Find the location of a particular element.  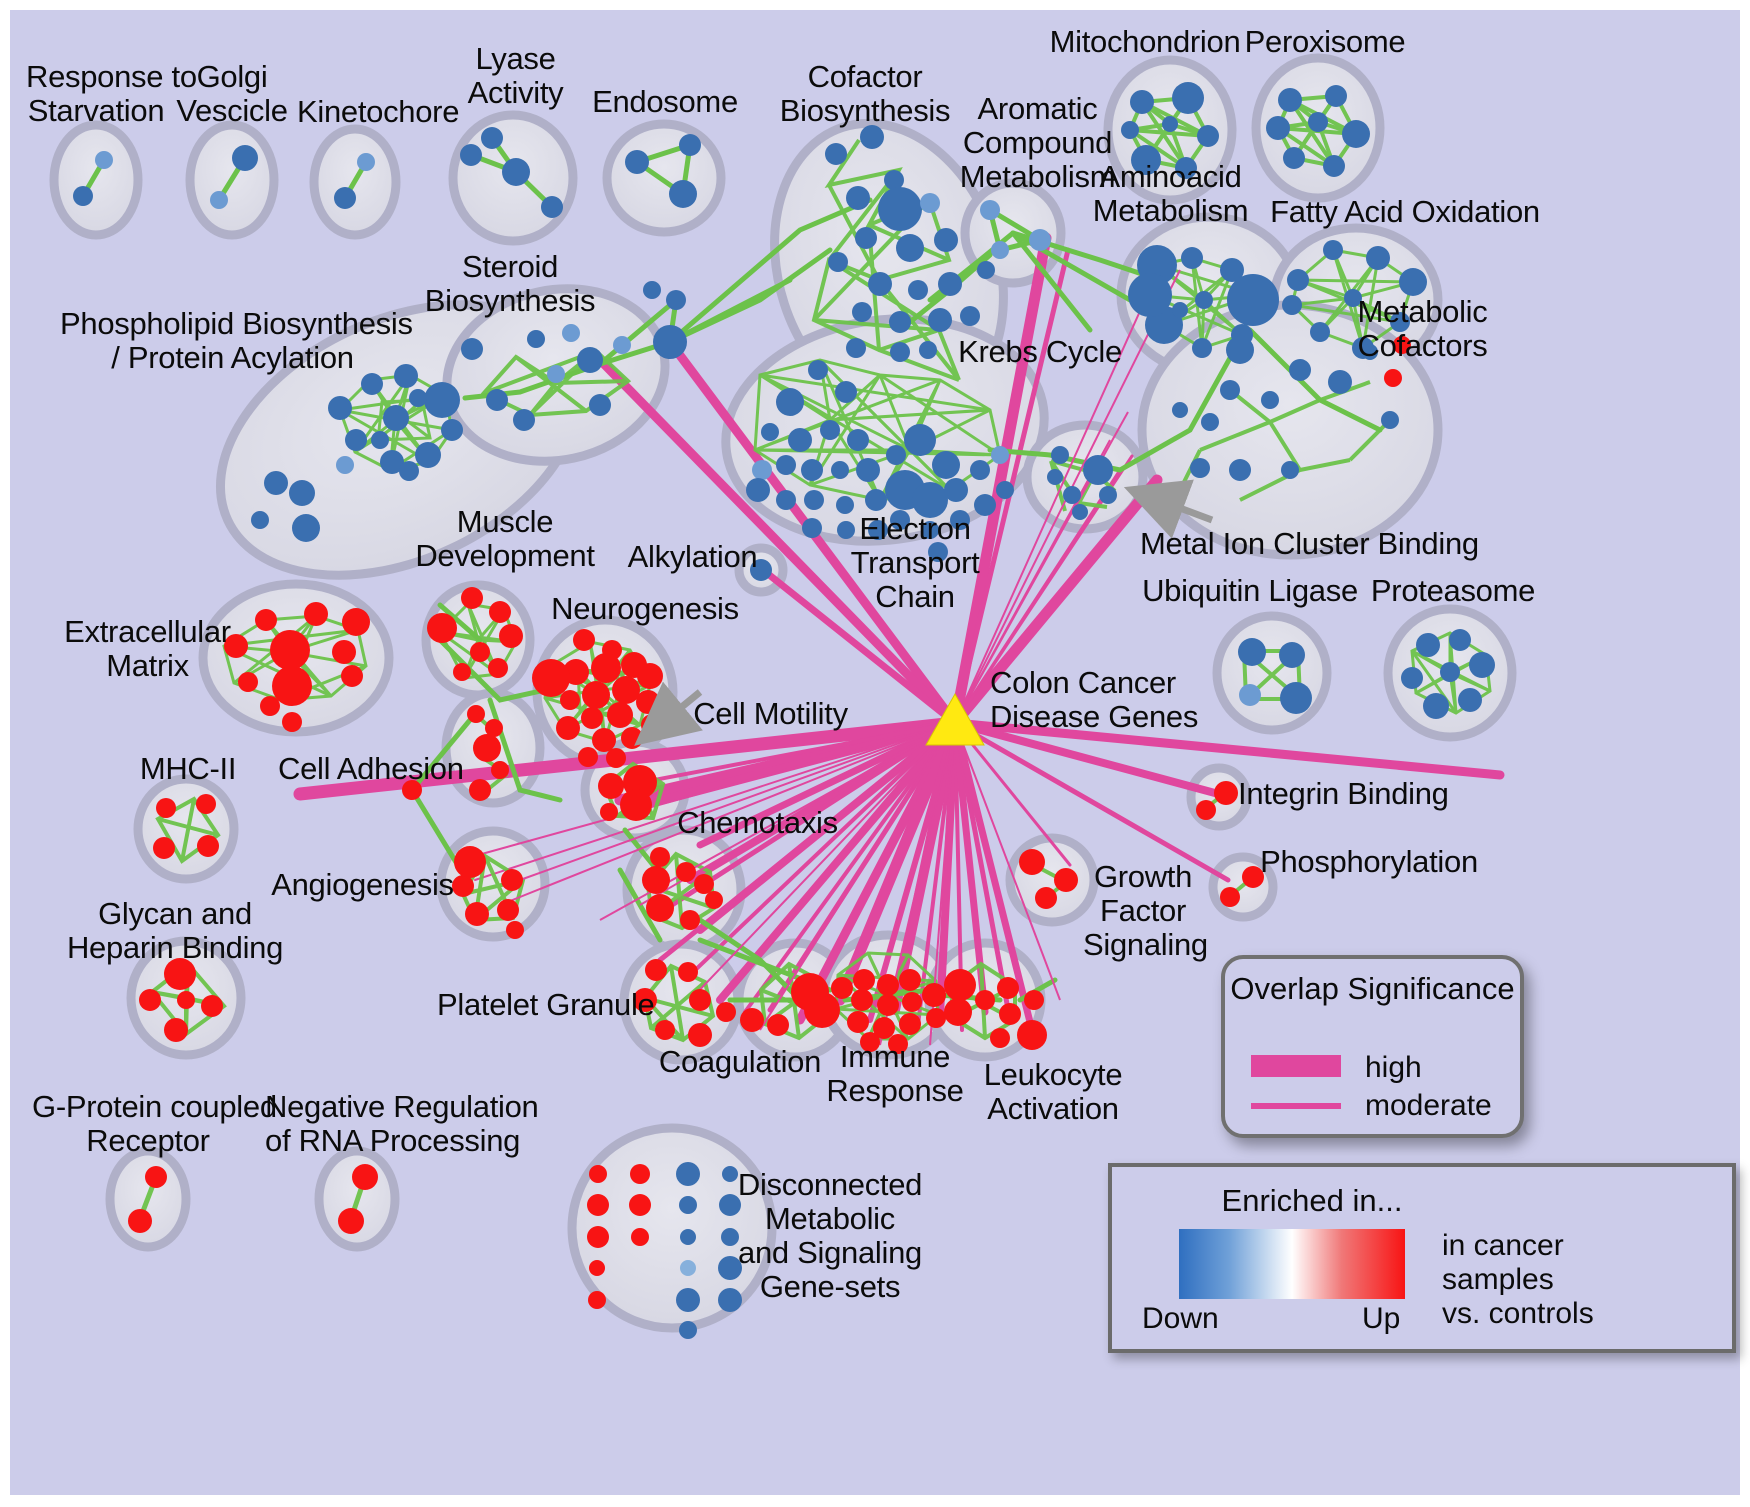

cluster-label: Alkylation is located at coordinates (692, 556).